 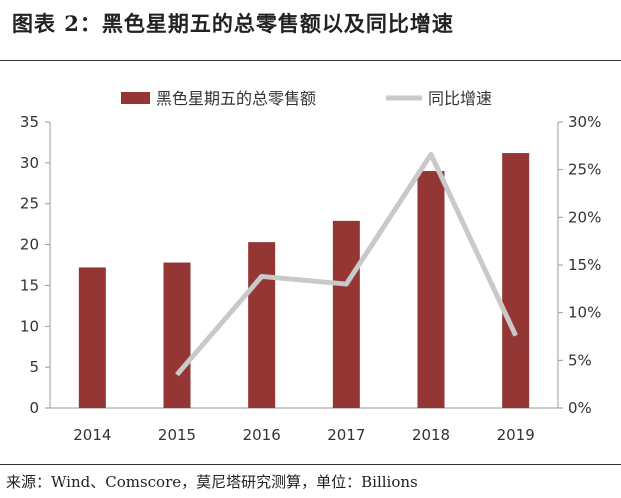 What do you see at coordinates (580, 408) in the screenshot?
I see `right-axis-tick-label: 0%` at bounding box center [580, 408].